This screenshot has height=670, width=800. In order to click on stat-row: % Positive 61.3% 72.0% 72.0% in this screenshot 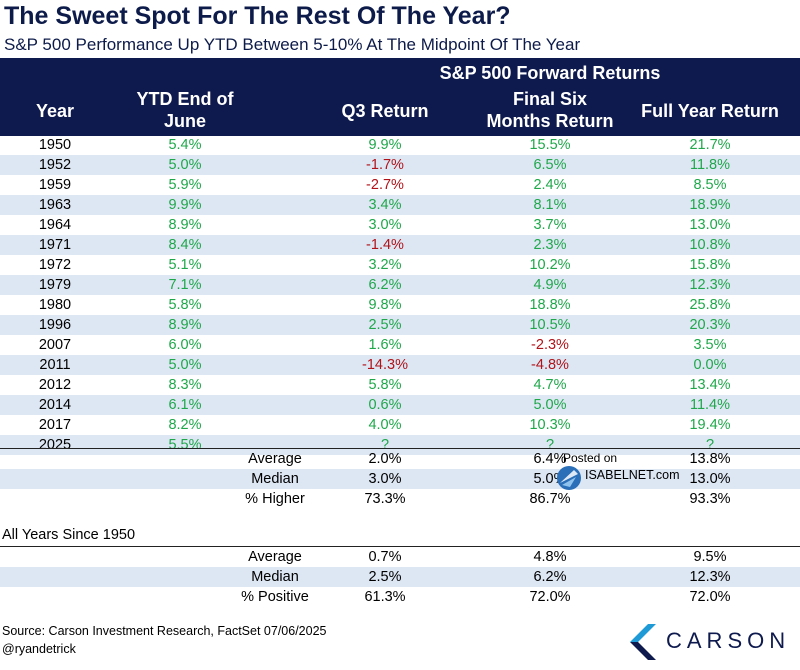, I will do `click(400, 597)`.